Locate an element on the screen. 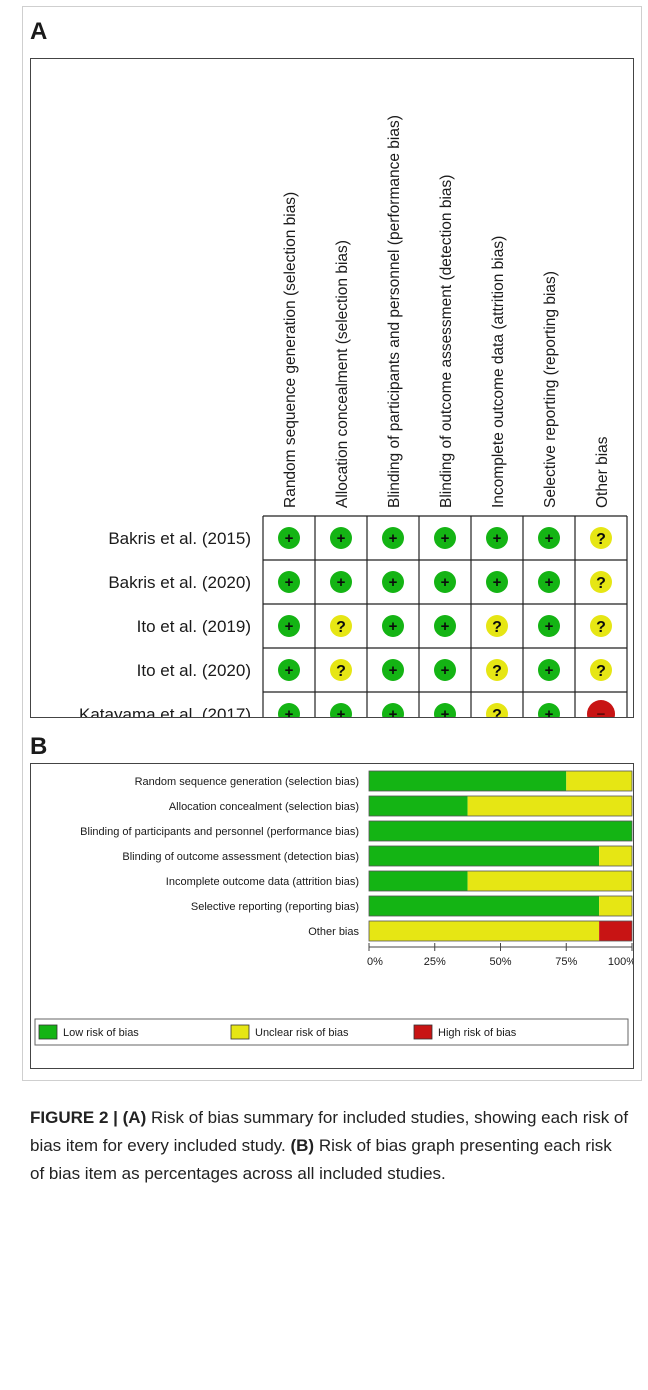  cell-symbol-r2-c1: + is located at coordinates (289, 582).